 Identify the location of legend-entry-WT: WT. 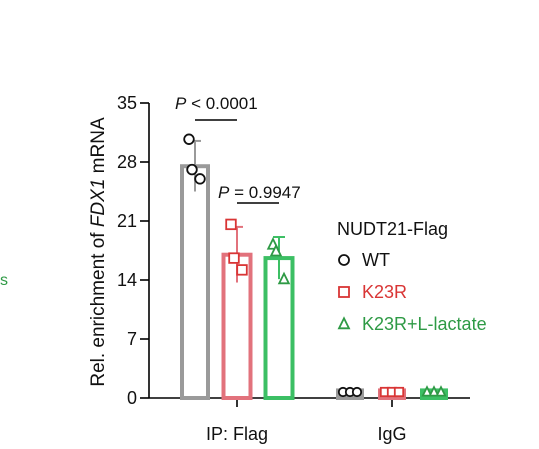
(376, 260).